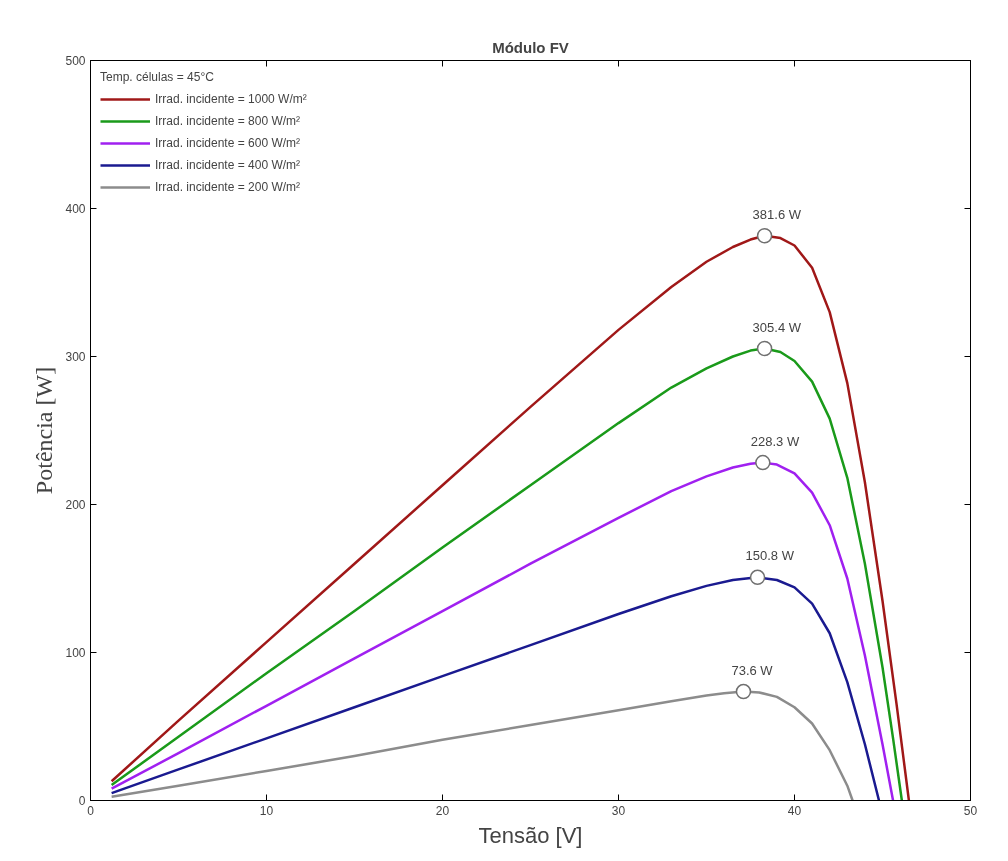  I want to click on annotation: 381.6 W, so click(777, 214).